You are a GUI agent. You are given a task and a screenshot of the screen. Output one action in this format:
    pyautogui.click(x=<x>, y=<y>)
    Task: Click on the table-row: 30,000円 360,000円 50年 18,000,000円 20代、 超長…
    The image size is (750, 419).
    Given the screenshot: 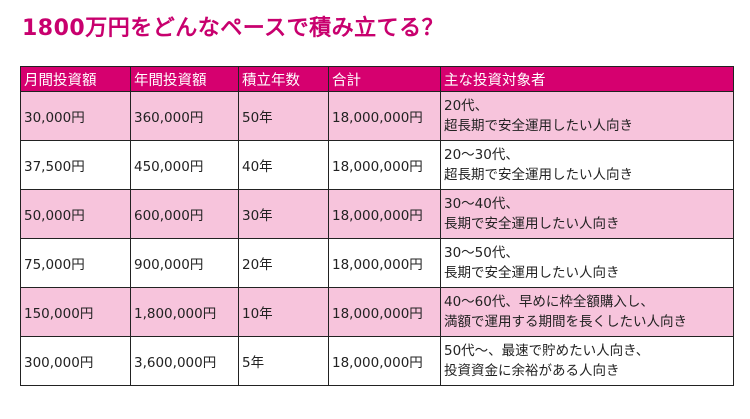 What is the action you would take?
    pyautogui.click(x=377, y=116)
    